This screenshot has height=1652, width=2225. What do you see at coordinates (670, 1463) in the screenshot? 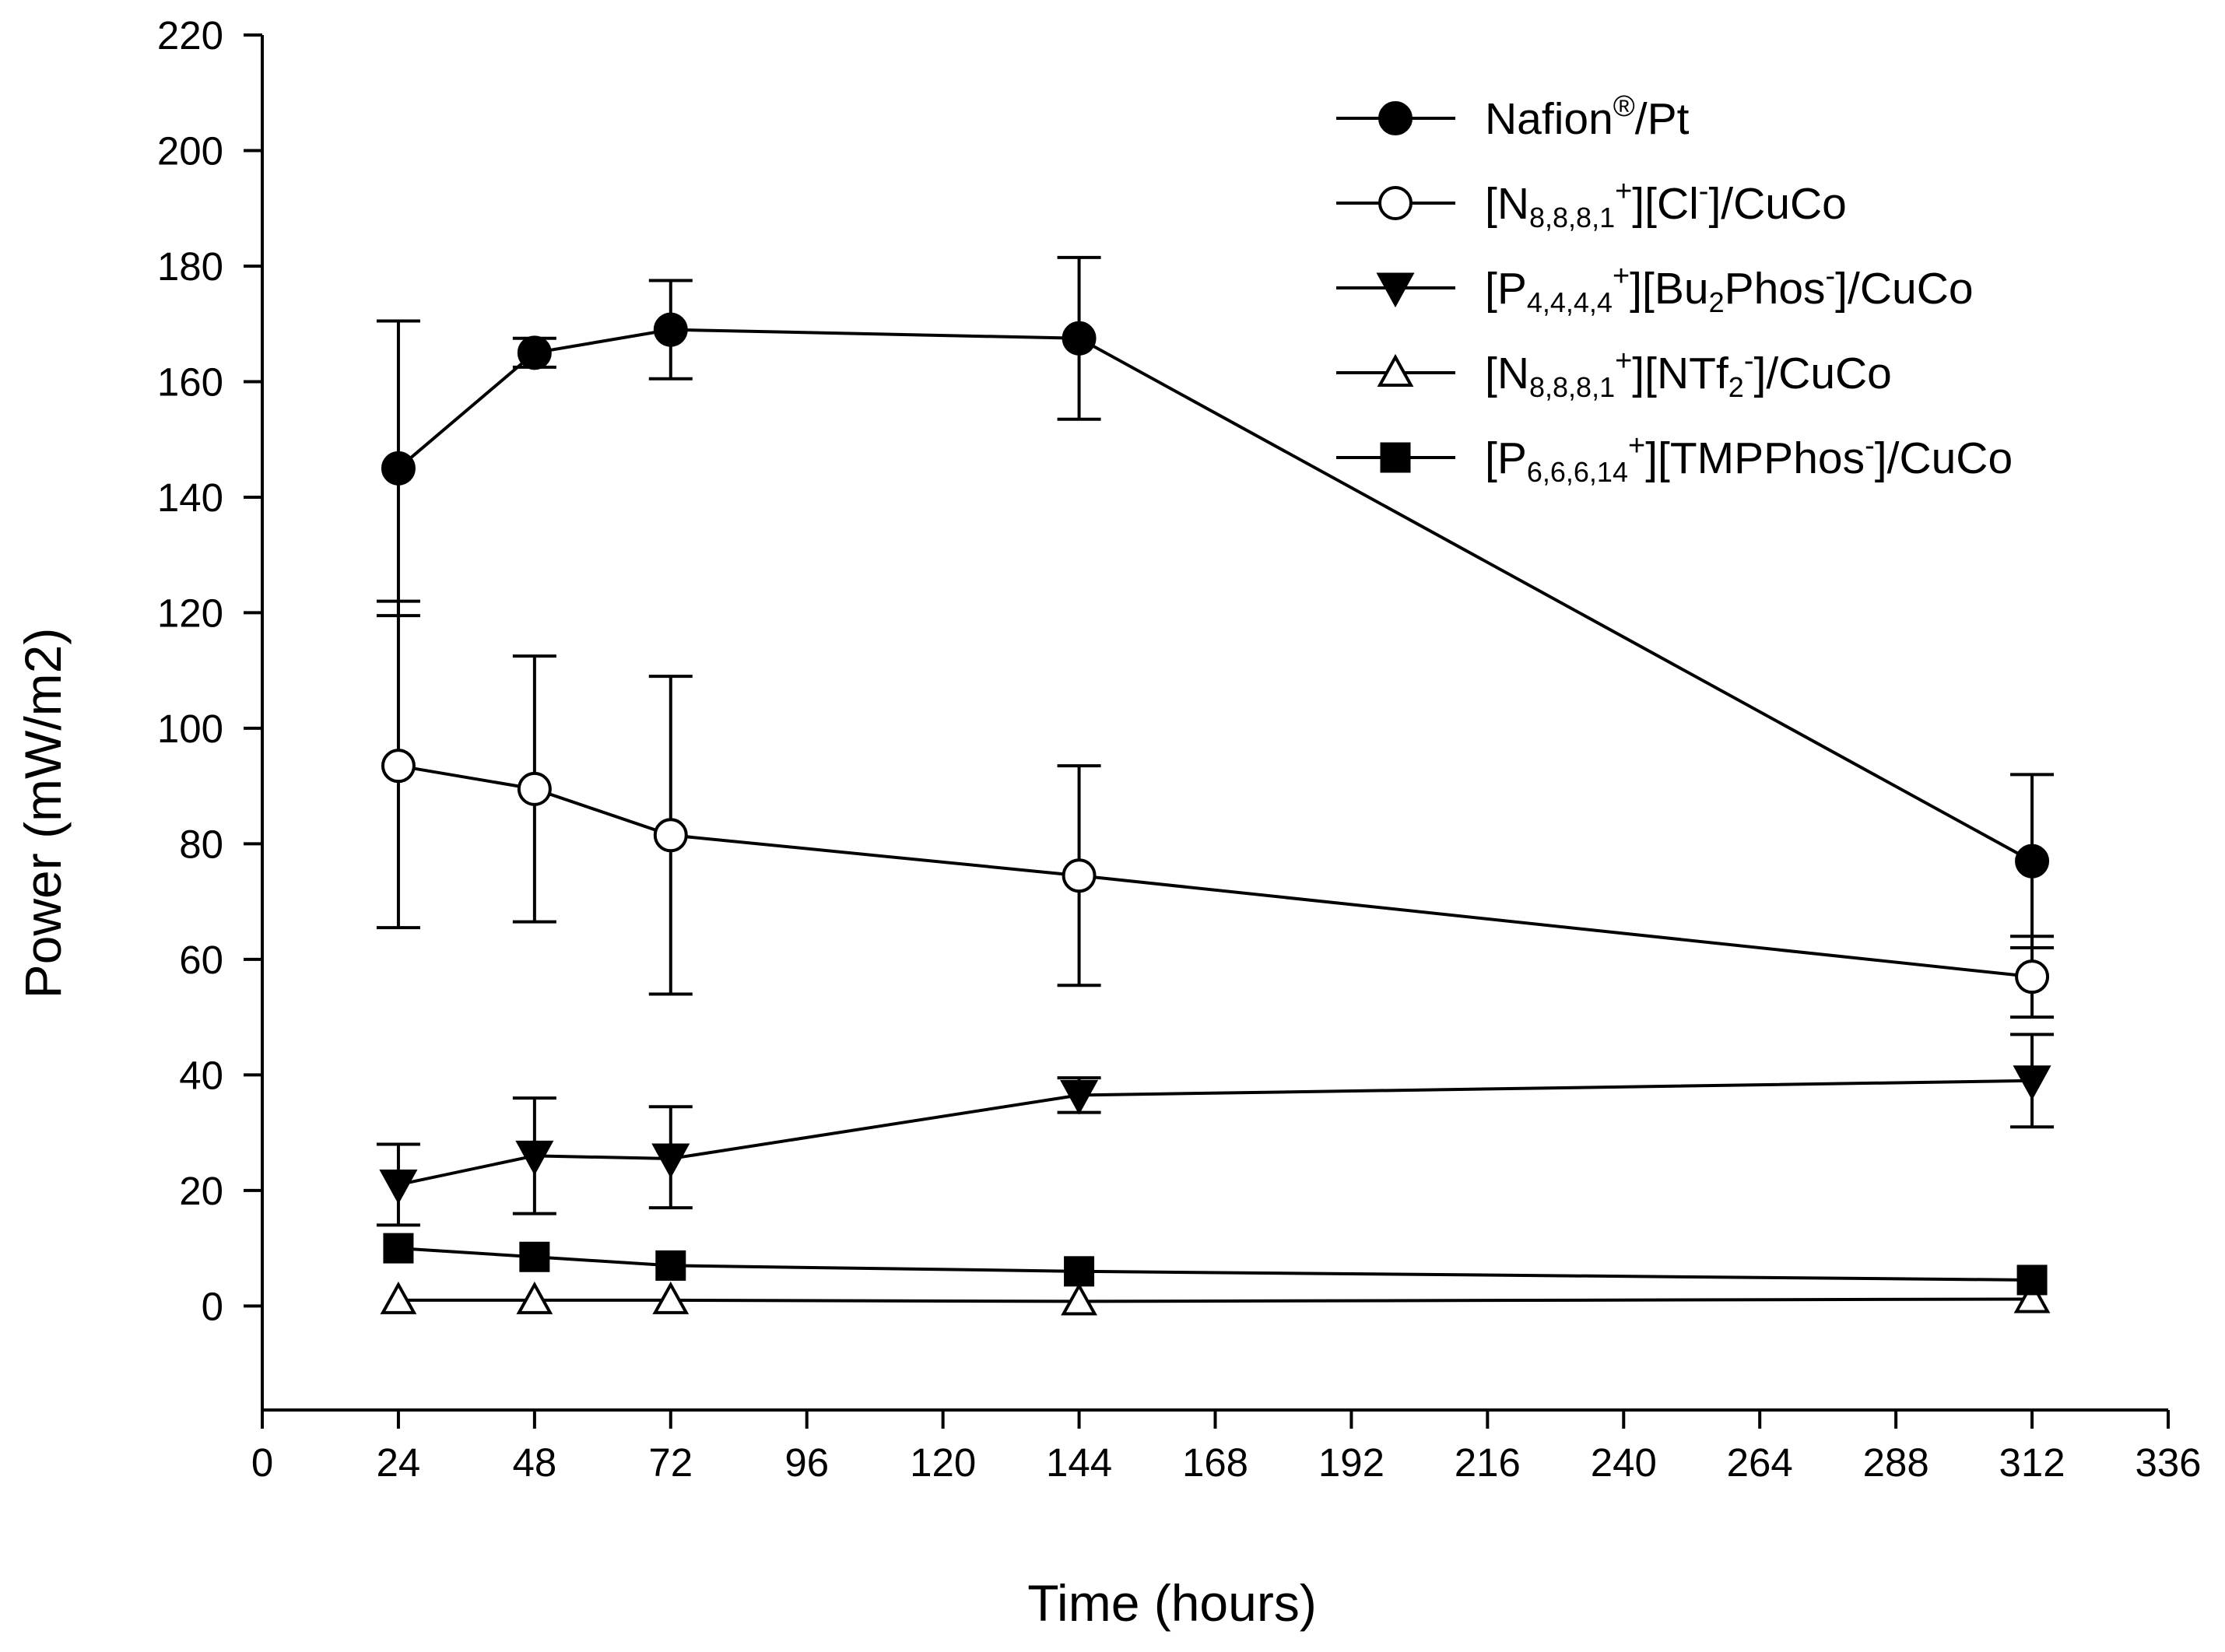
I see `x-tick-label: 72` at bounding box center [670, 1463].